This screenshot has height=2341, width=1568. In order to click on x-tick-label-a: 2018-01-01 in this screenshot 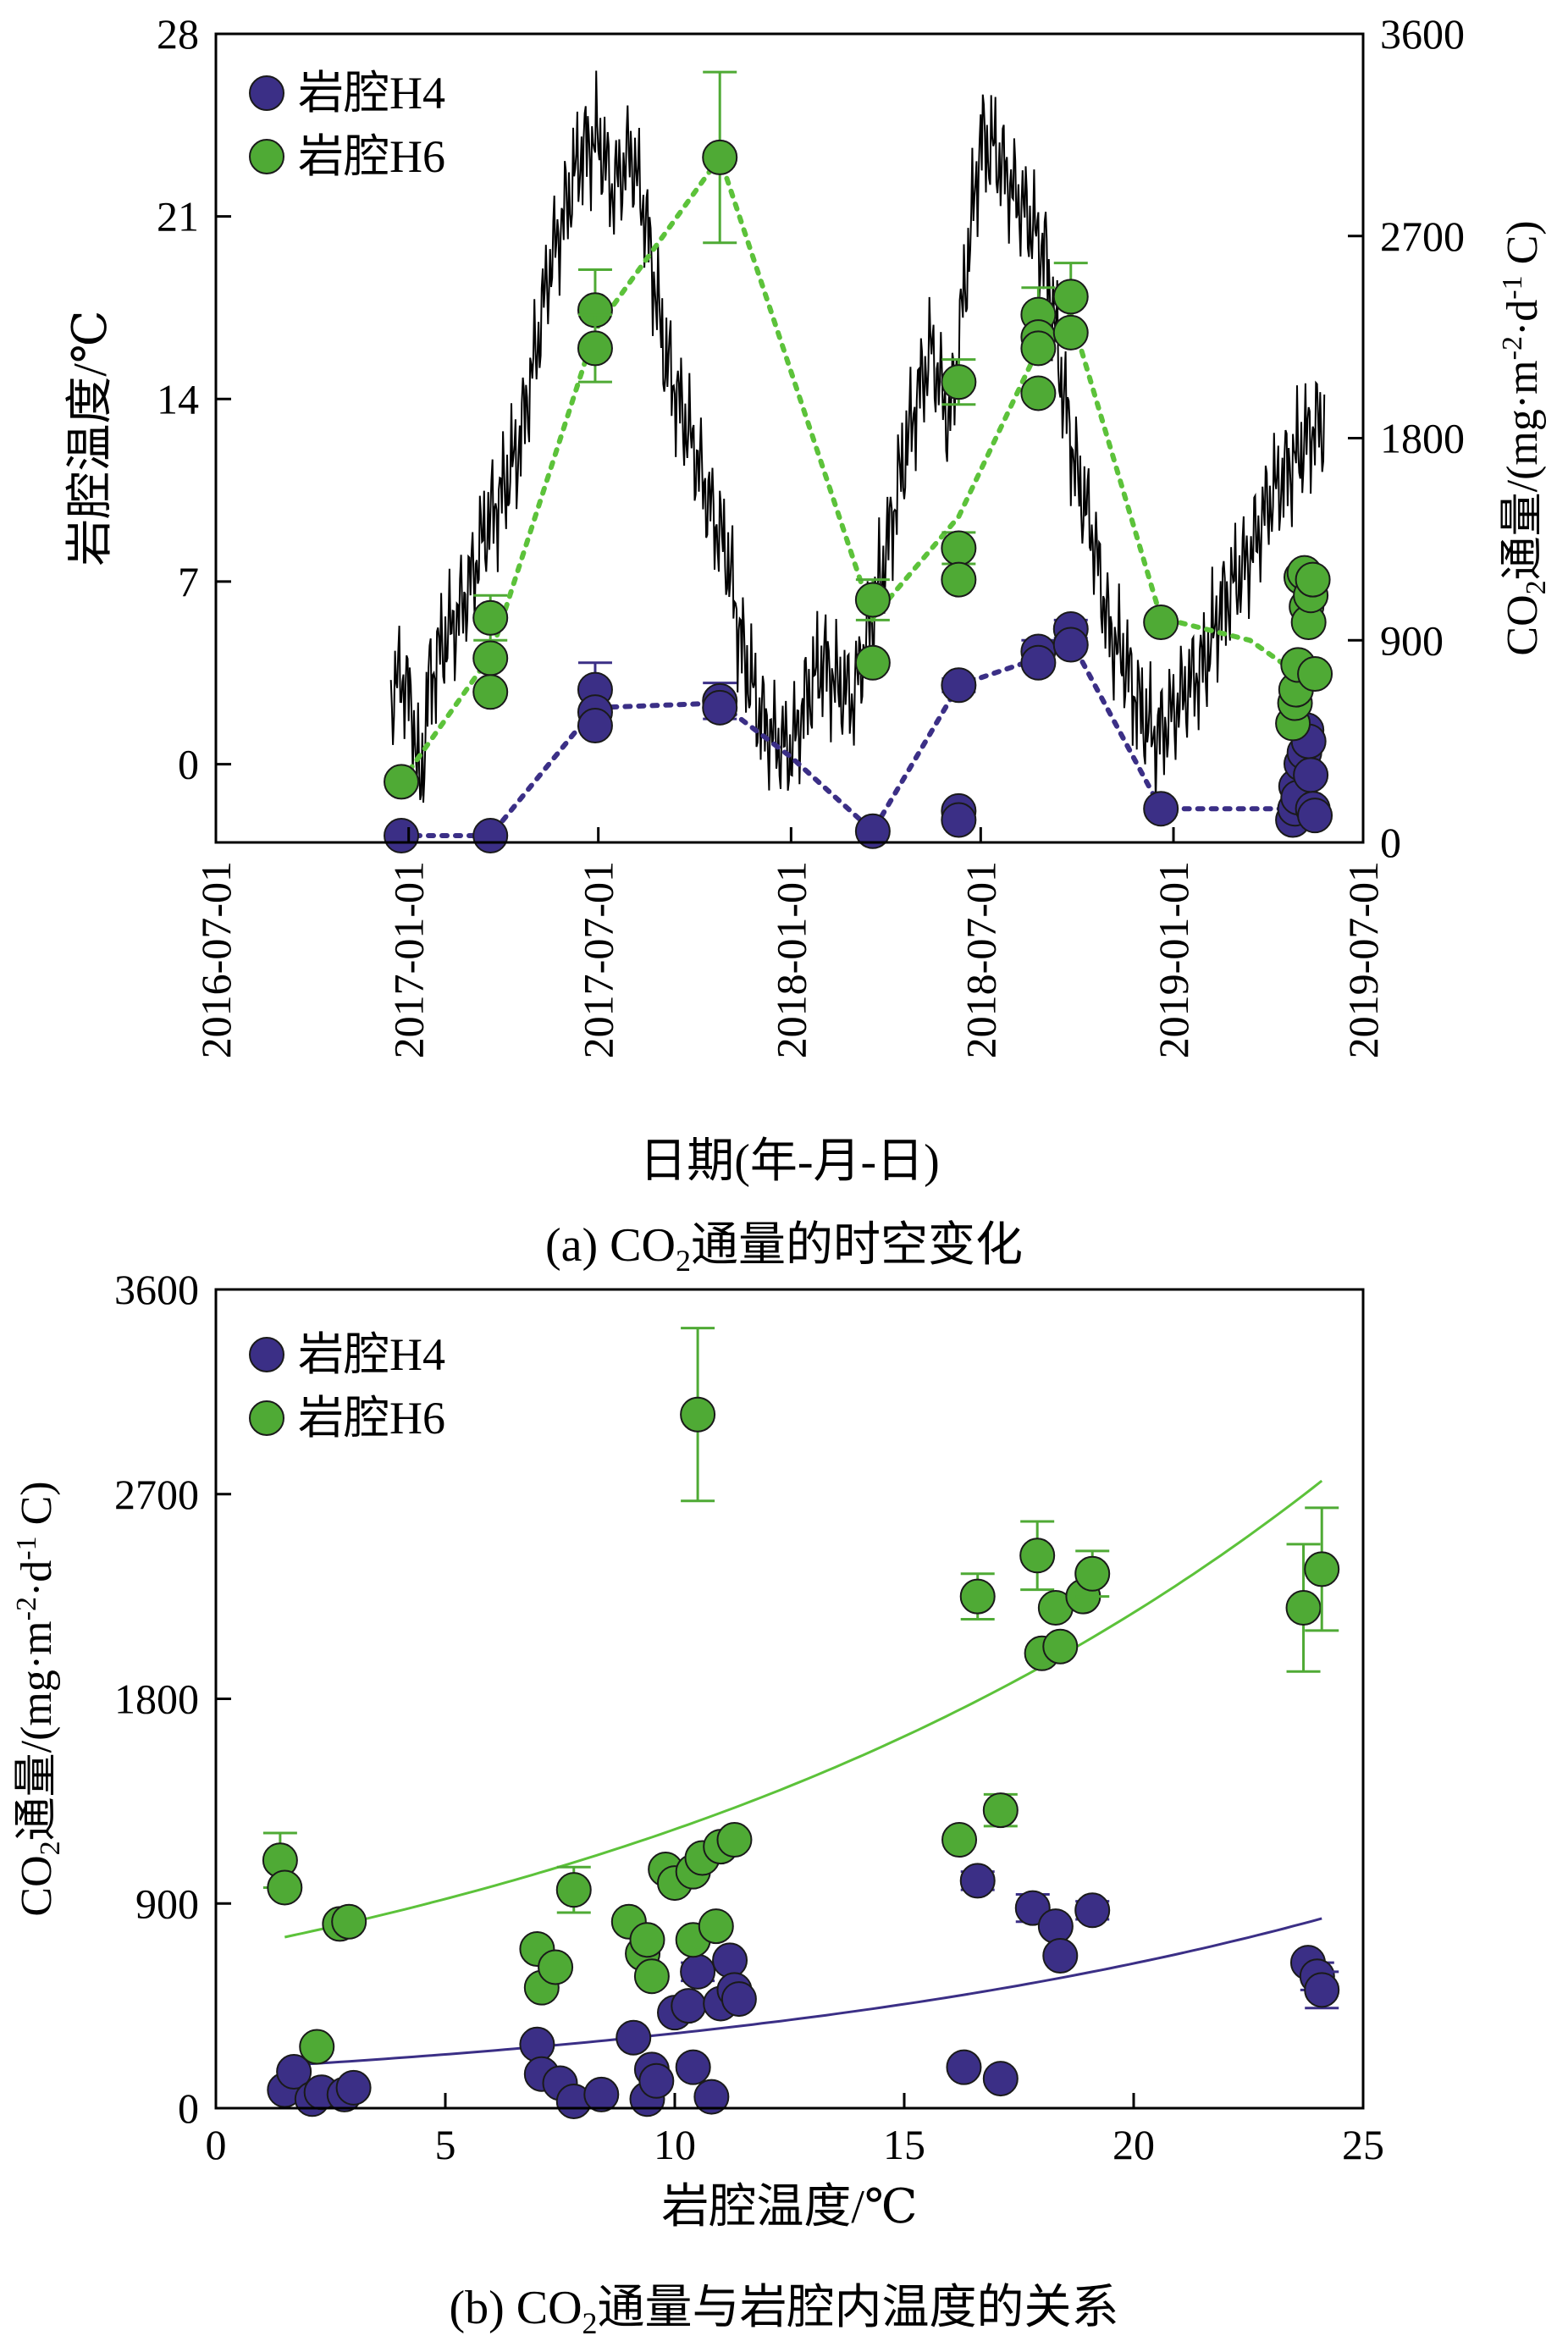, I will do `click(790, 959)`.